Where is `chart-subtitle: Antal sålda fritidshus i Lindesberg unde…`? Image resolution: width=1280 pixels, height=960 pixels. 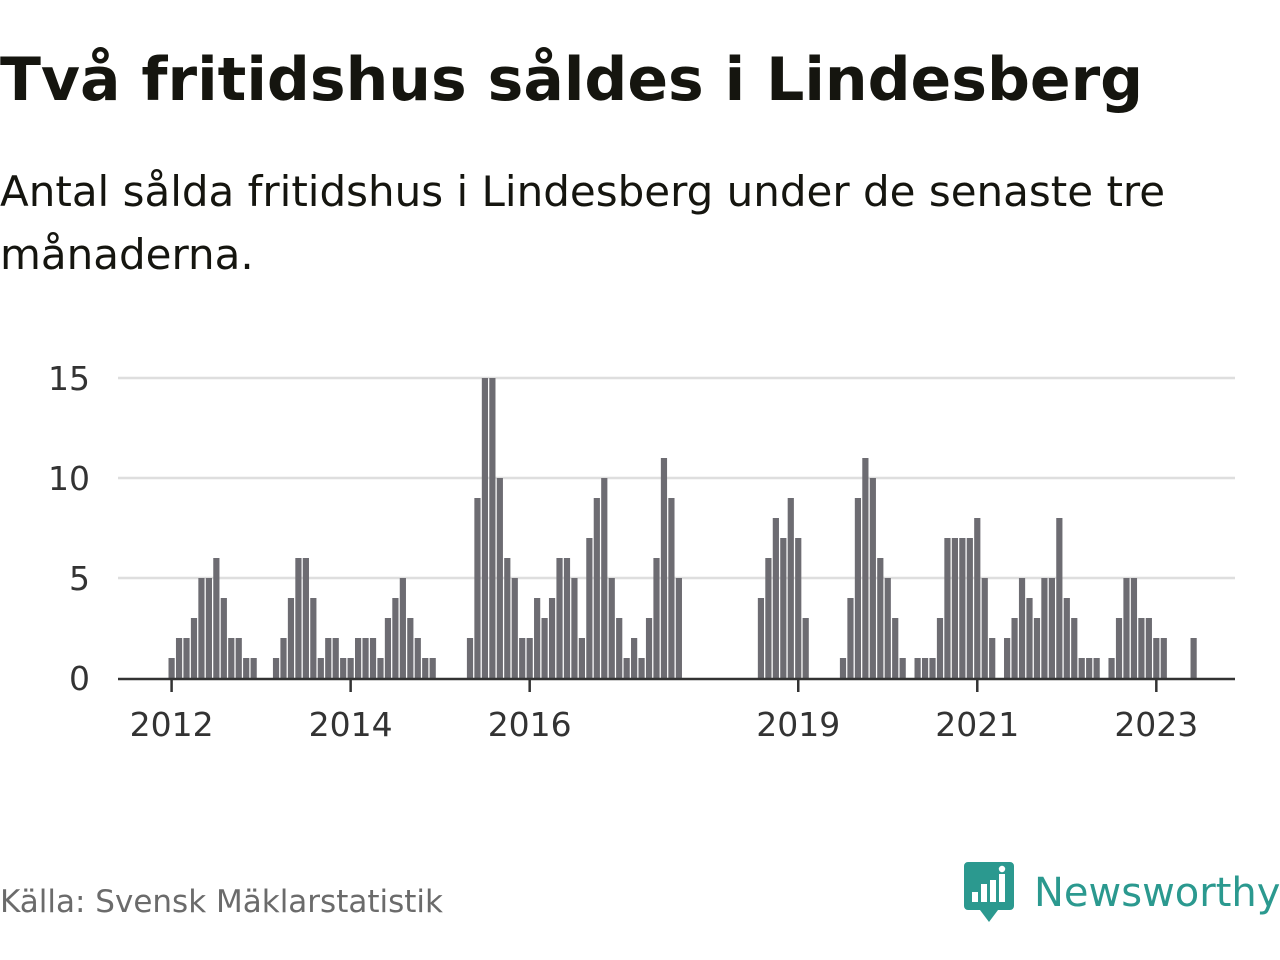 chart-subtitle: Antal sålda fritidshus i Lindesberg unde… is located at coordinates (583, 223).